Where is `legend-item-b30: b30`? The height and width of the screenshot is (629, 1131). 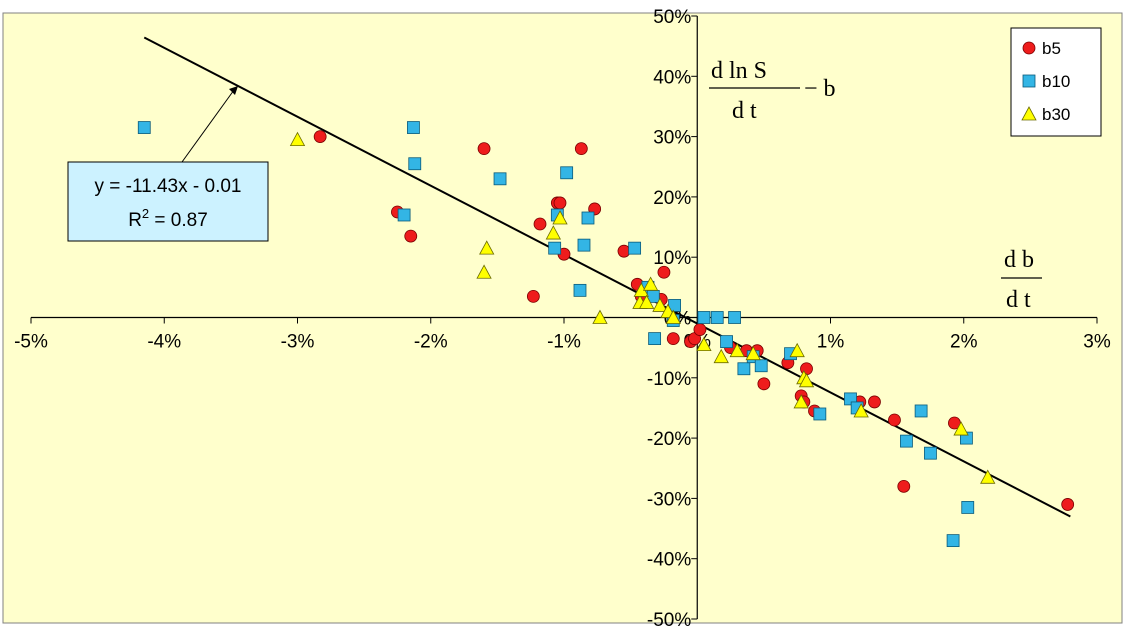
legend-item-b30: b30 is located at coordinates (1045, 114).